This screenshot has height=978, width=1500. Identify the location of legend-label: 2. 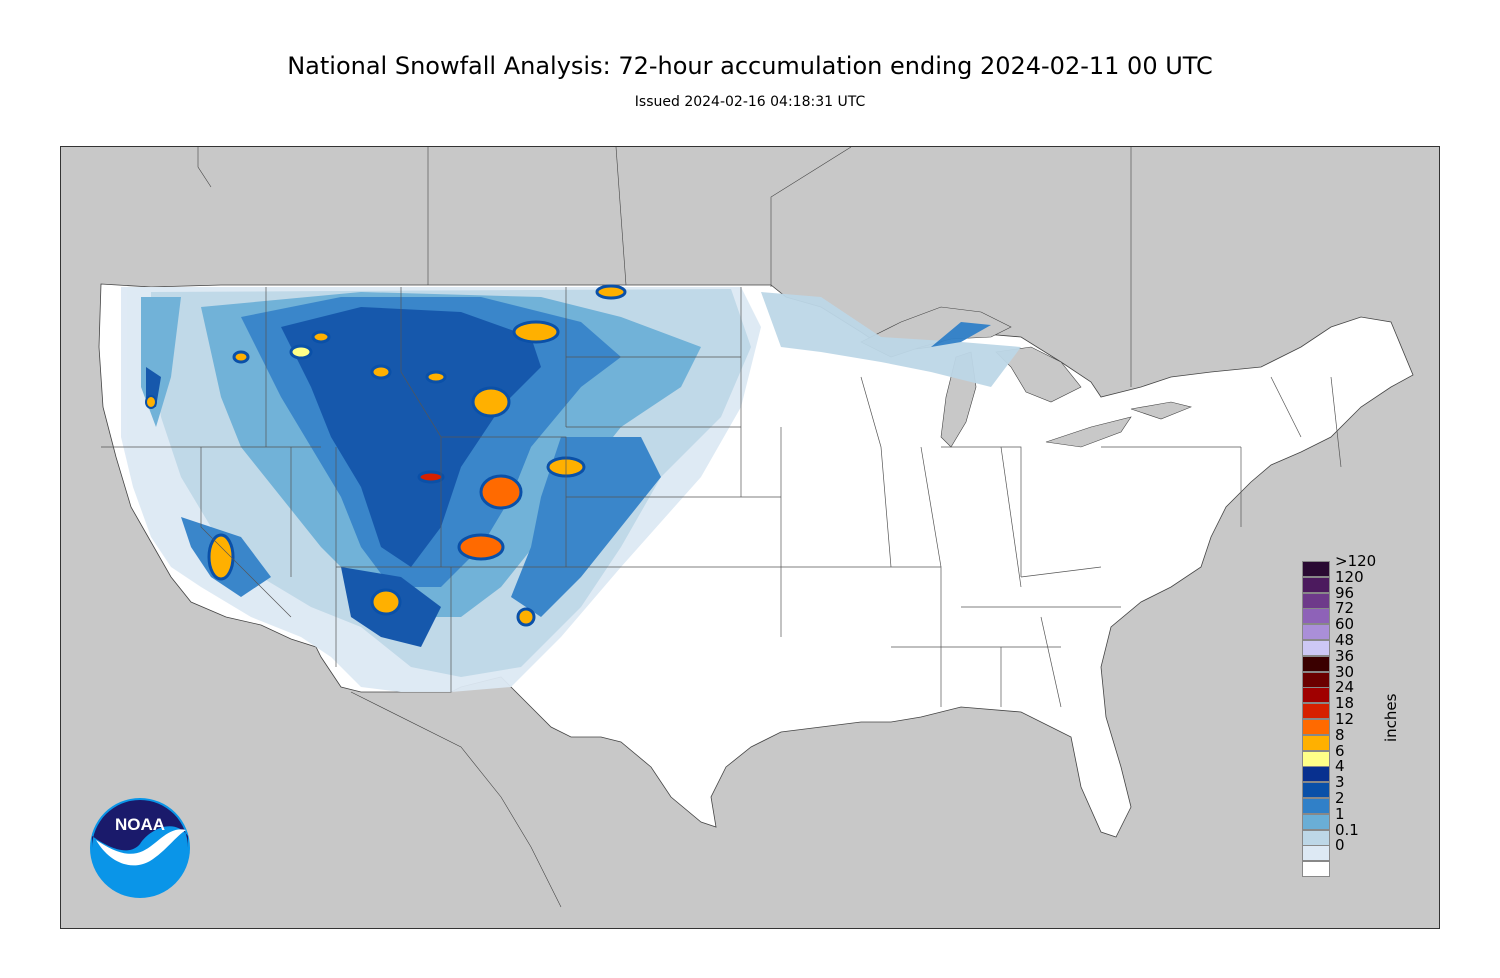
(1340, 798).